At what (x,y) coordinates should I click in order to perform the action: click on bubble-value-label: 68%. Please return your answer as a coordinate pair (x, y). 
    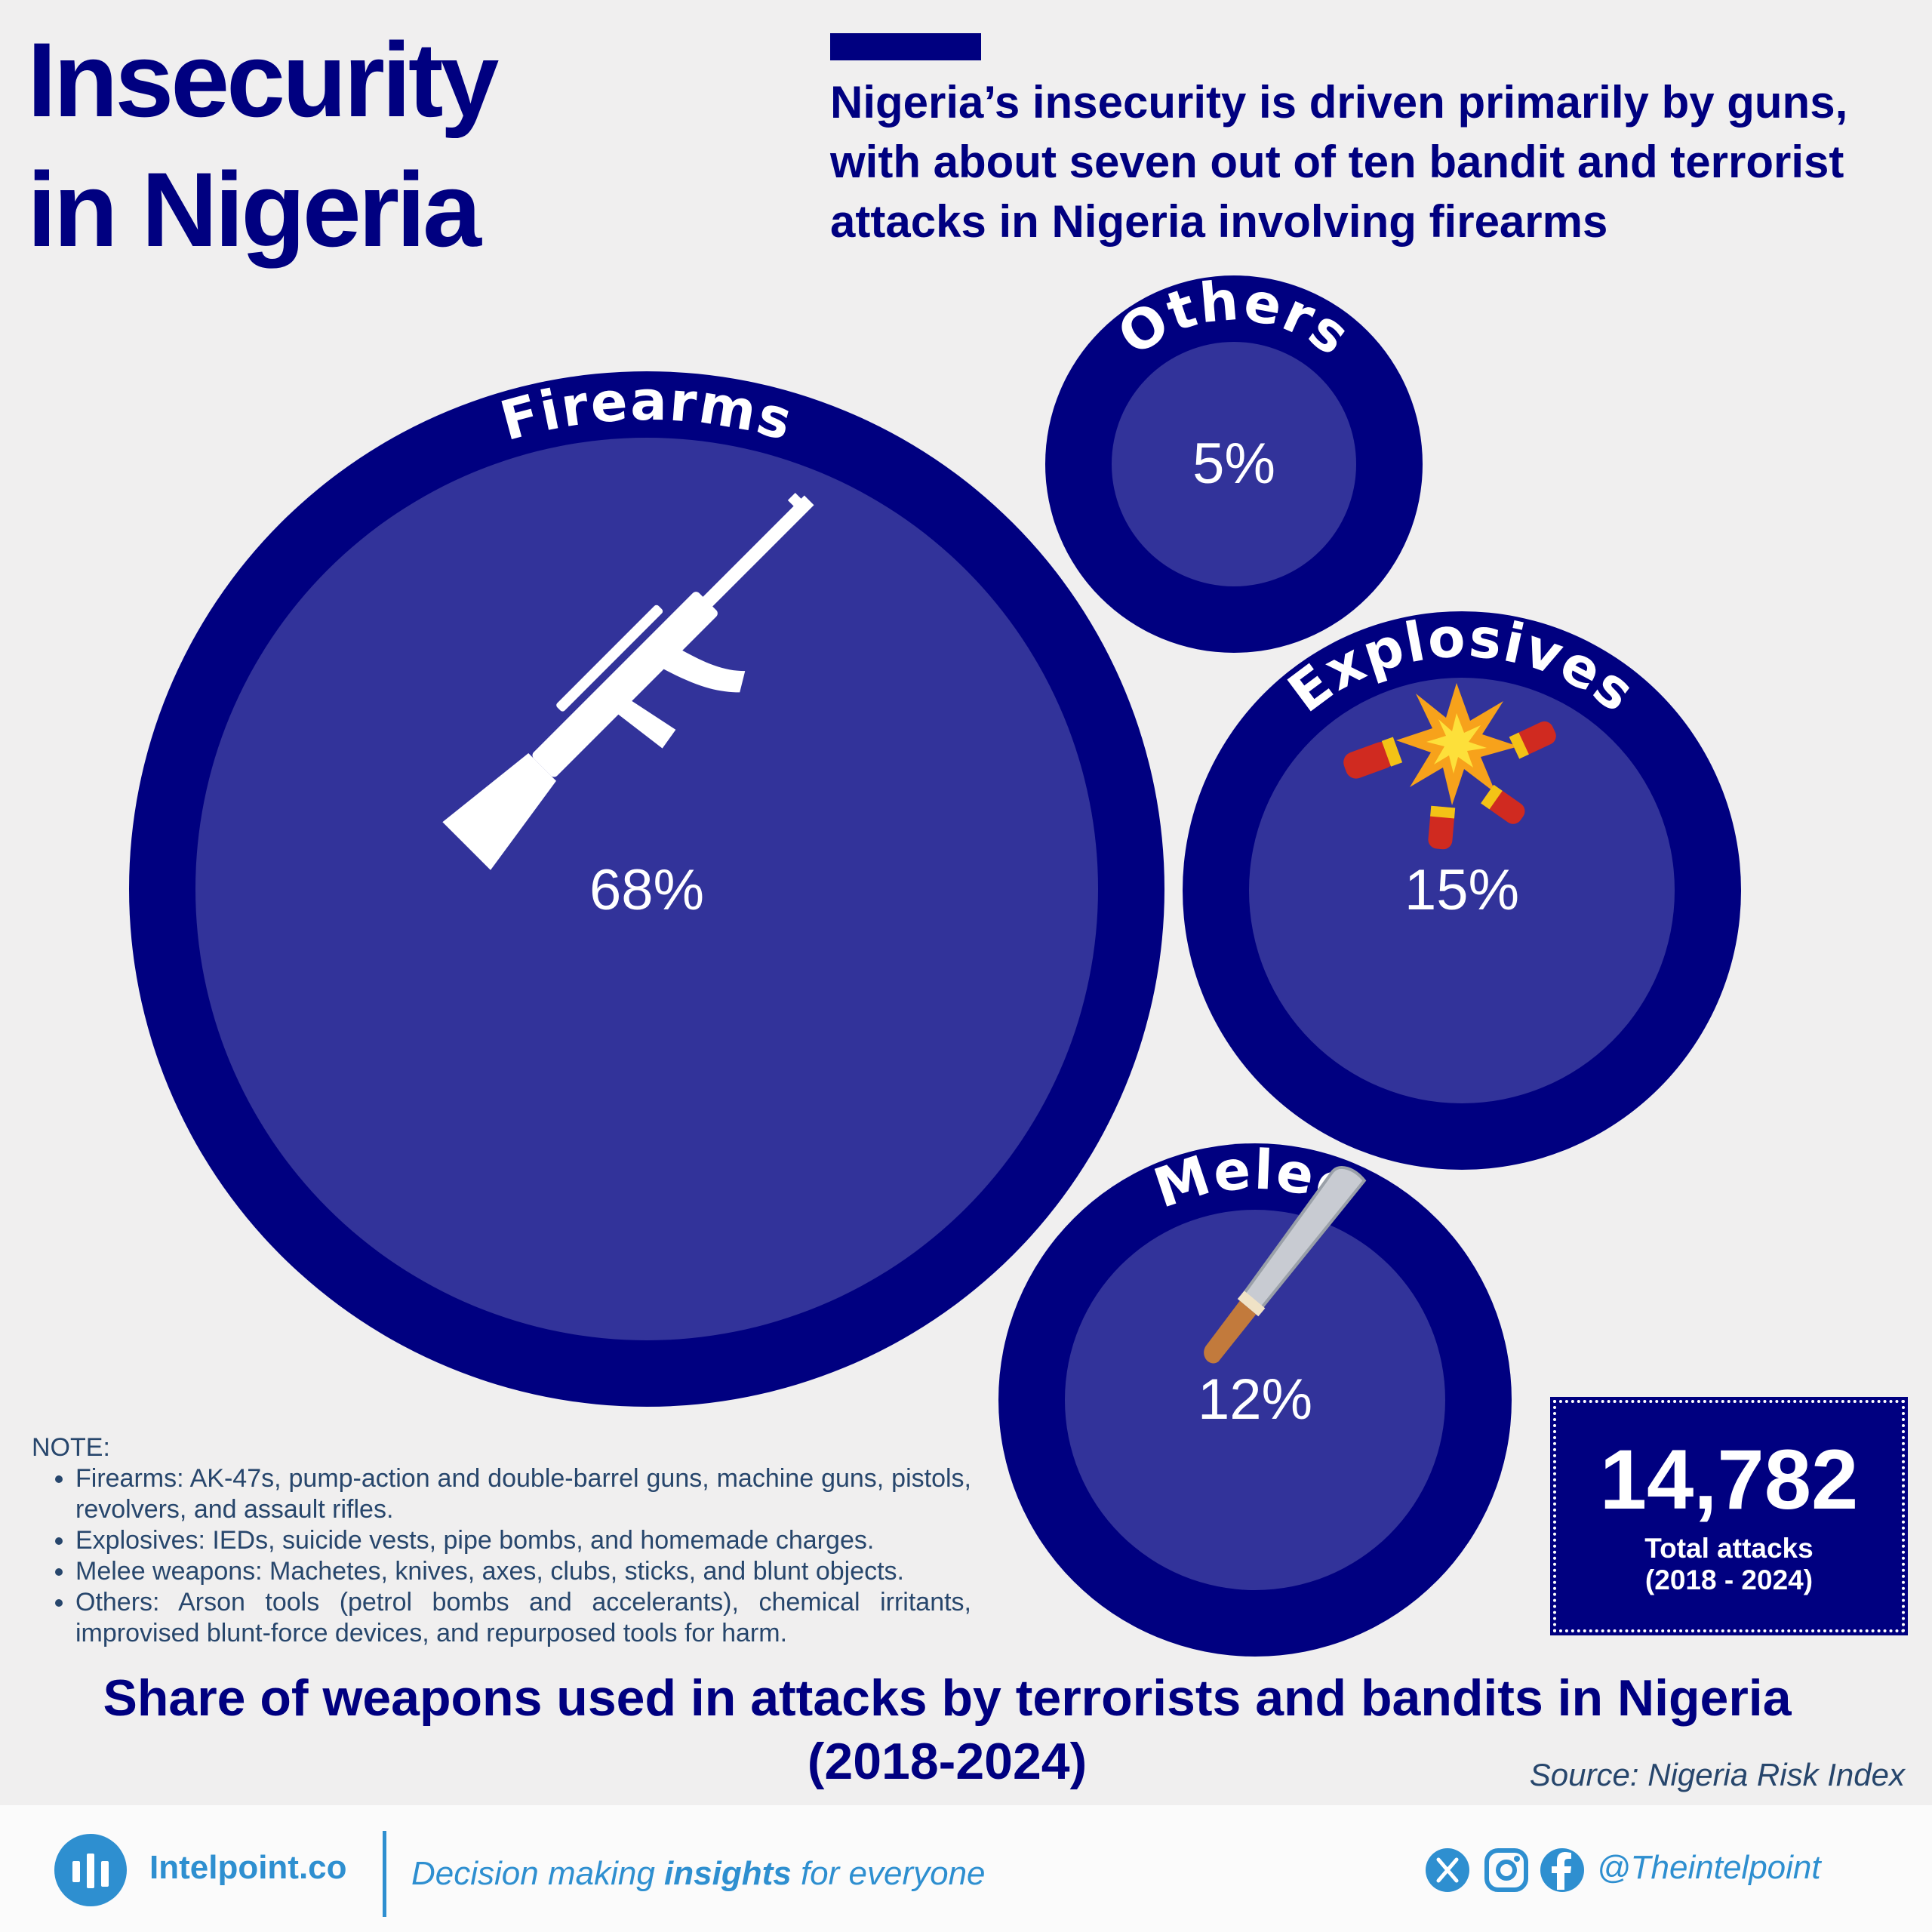
    Looking at the image, I should click on (646, 890).